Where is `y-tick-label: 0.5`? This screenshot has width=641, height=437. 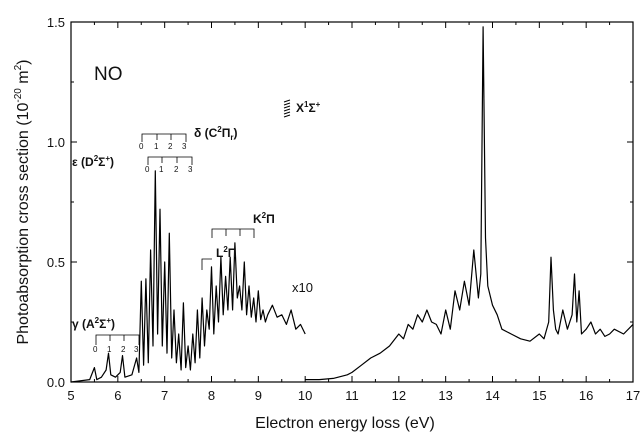
y-tick-label: 0.5 is located at coordinates (56, 262).